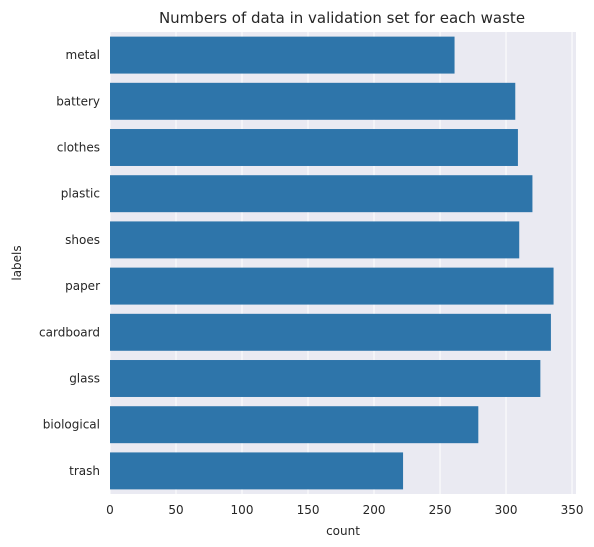  I want to click on x-tick-label: 200, so click(374, 510).